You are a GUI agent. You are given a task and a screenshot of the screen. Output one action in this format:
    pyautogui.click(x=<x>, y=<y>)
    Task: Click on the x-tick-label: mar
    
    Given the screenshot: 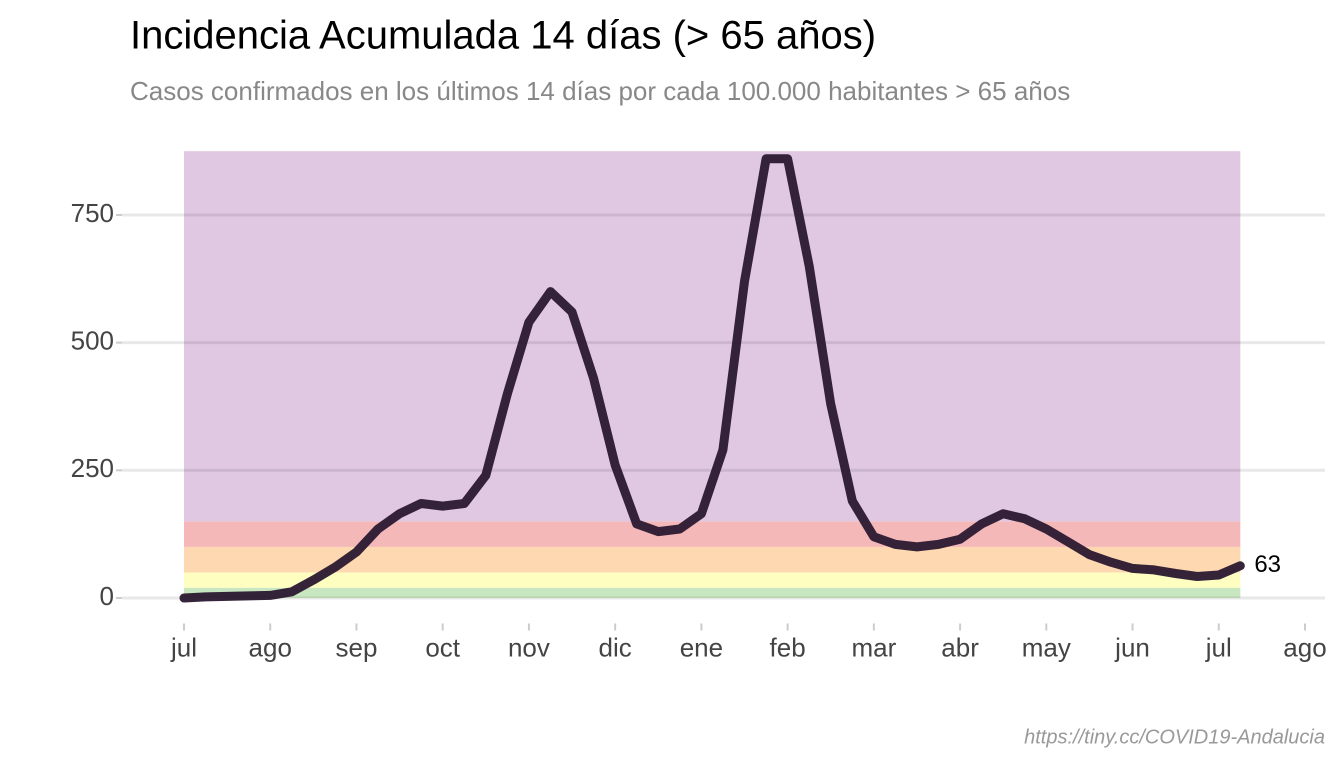 What is the action you would take?
    pyautogui.click(x=873, y=647)
    